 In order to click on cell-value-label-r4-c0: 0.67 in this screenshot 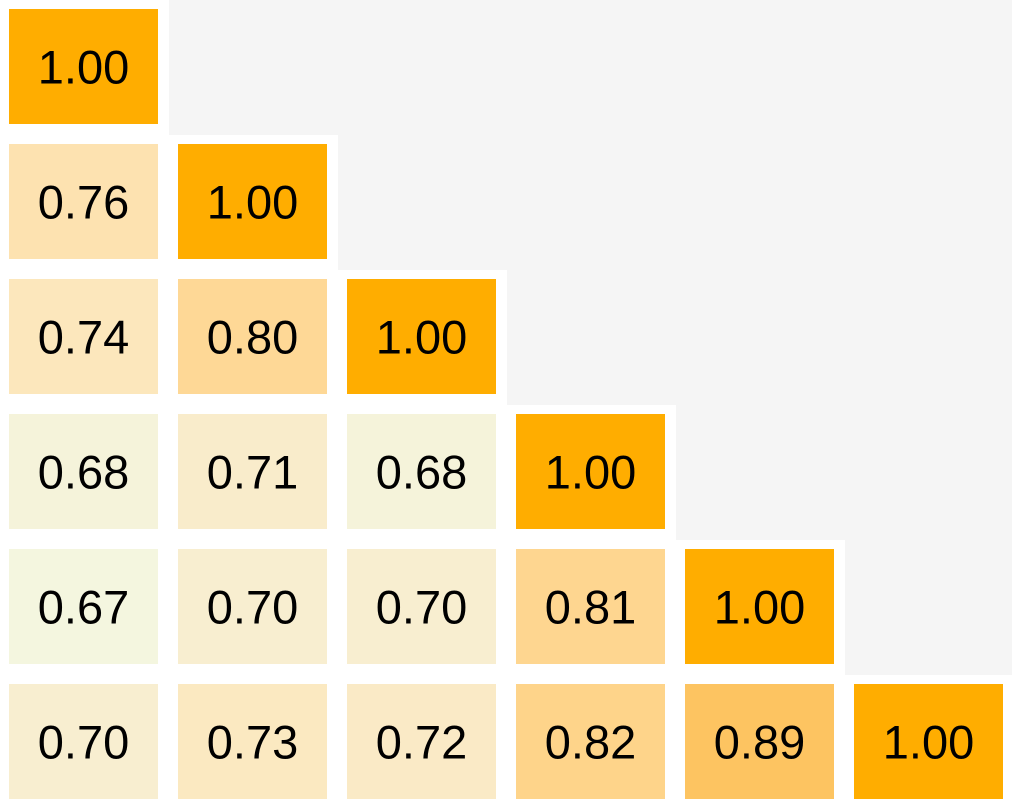, I will do `click(83, 607)`.